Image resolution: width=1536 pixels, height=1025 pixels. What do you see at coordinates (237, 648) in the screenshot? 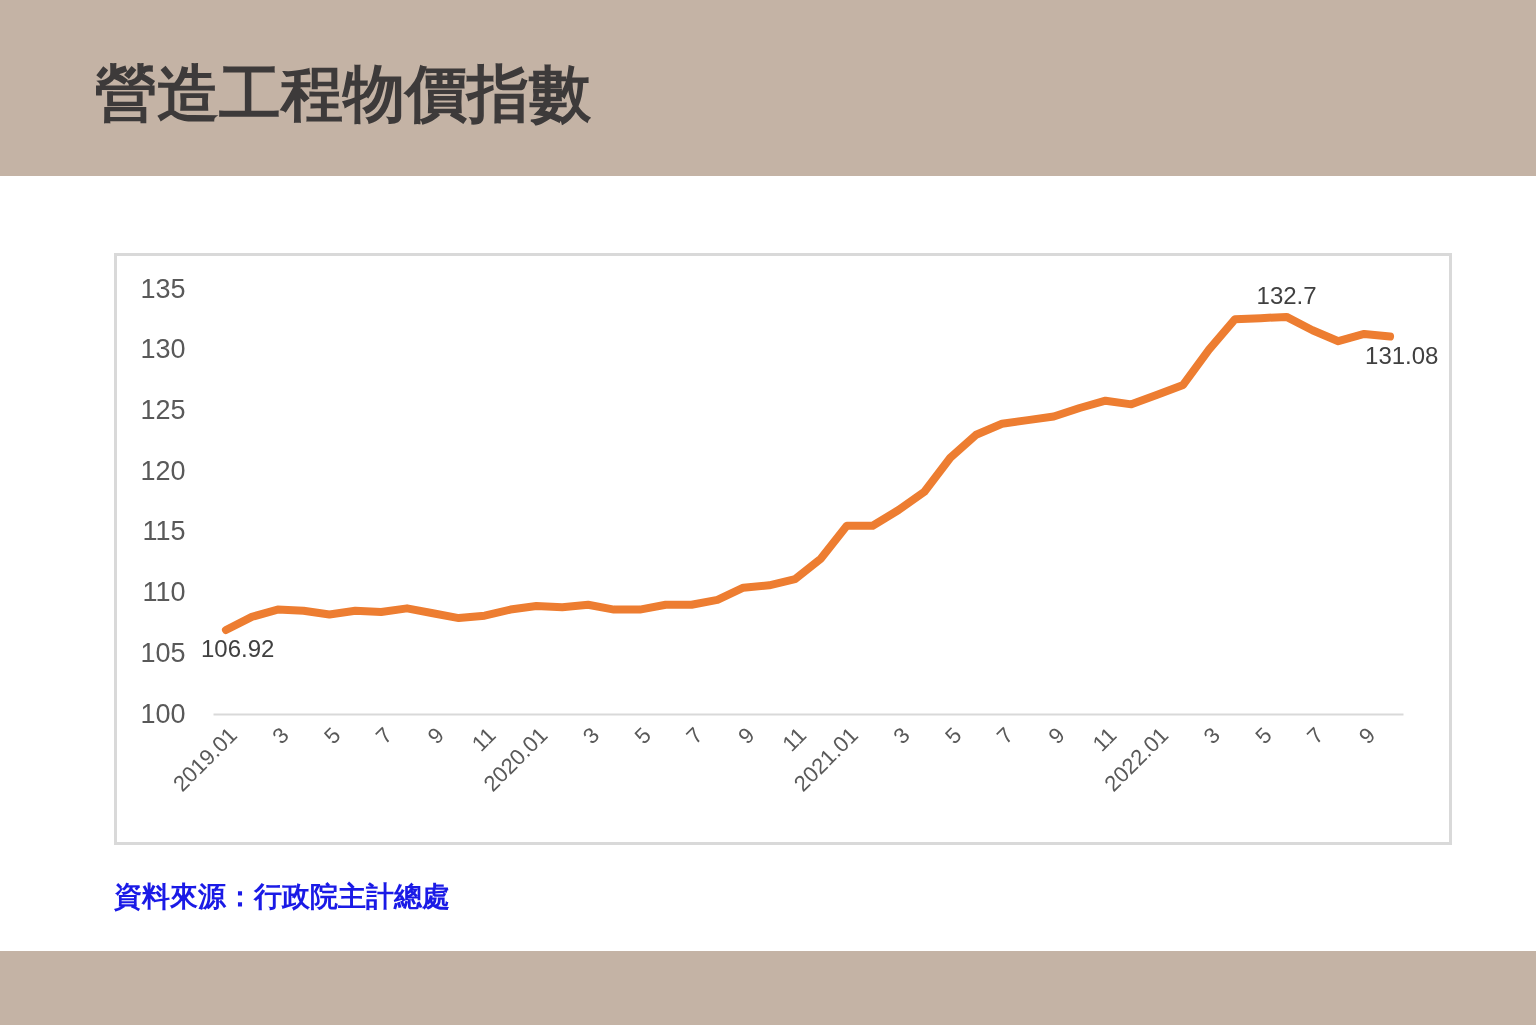
I see `data-label: 106.92` at bounding box center [237, 648].